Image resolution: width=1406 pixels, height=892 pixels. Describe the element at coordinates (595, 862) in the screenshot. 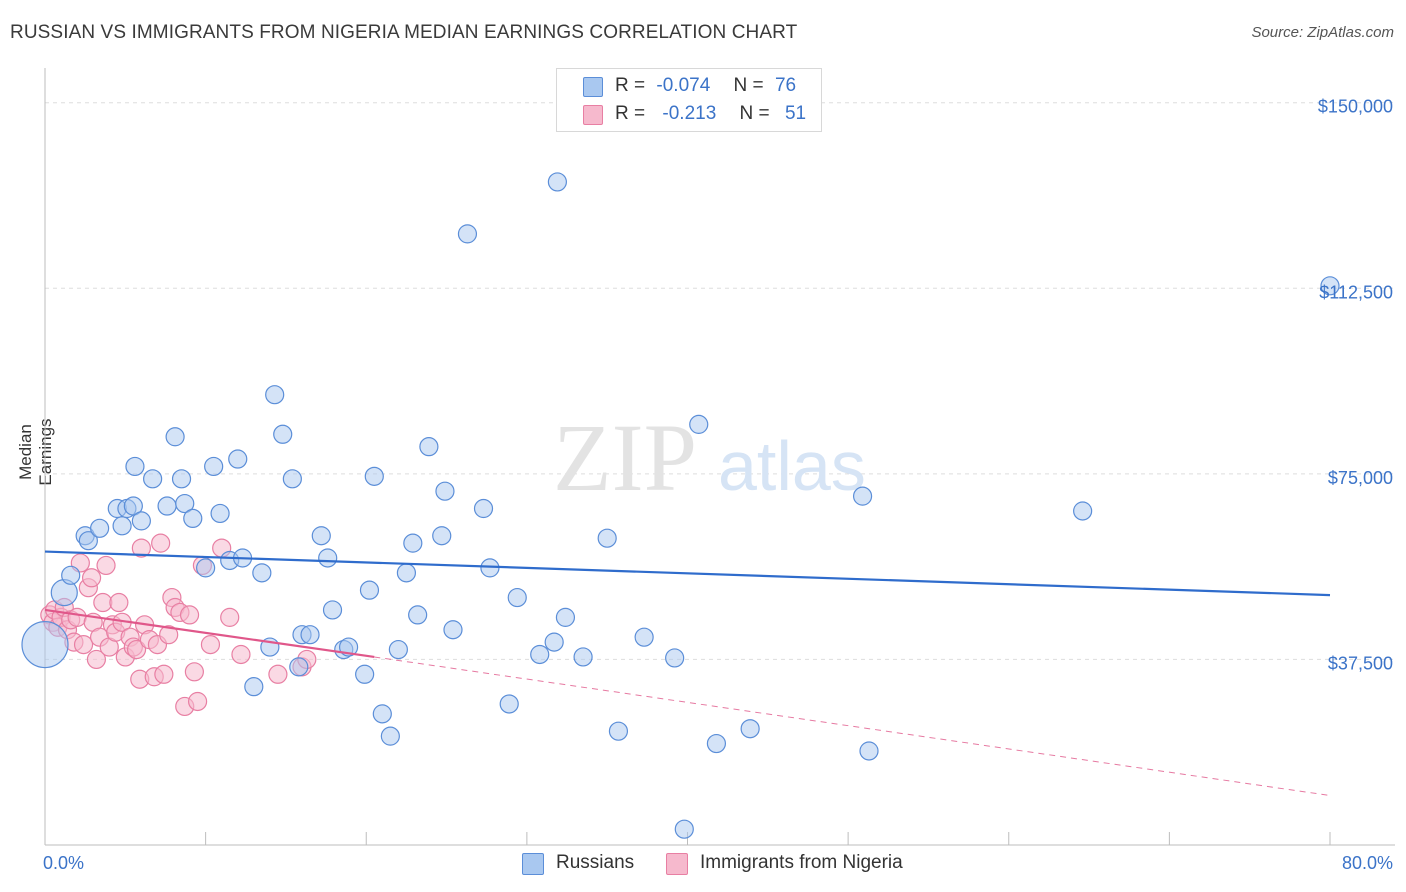

I see `bottom-label-russians: Russians` at that location.